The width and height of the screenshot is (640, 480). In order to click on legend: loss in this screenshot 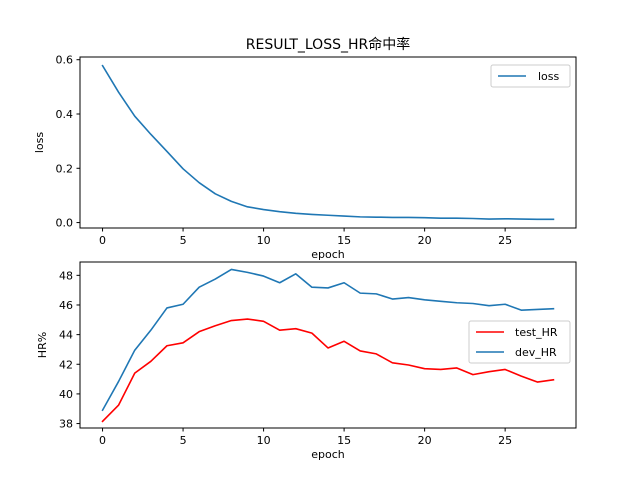, I will do `click(530, 76)`.